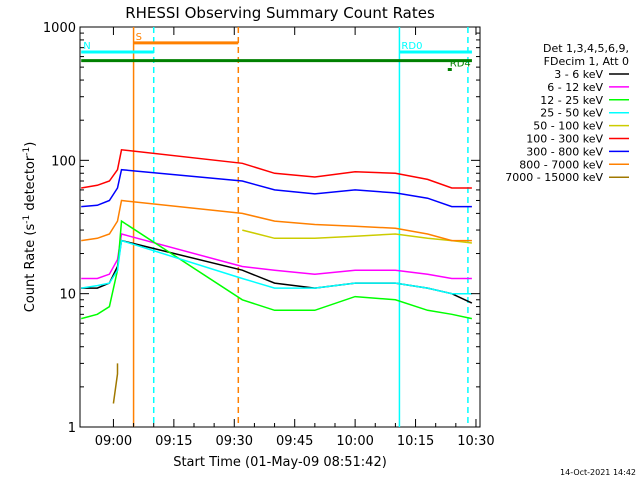 The width and height of the screenshot is (640, 480). What do you see at coordinates (564, 151) in the screenshot?
I see `legend-label: 300 - 800 keV` at bounding box center [564, 151].